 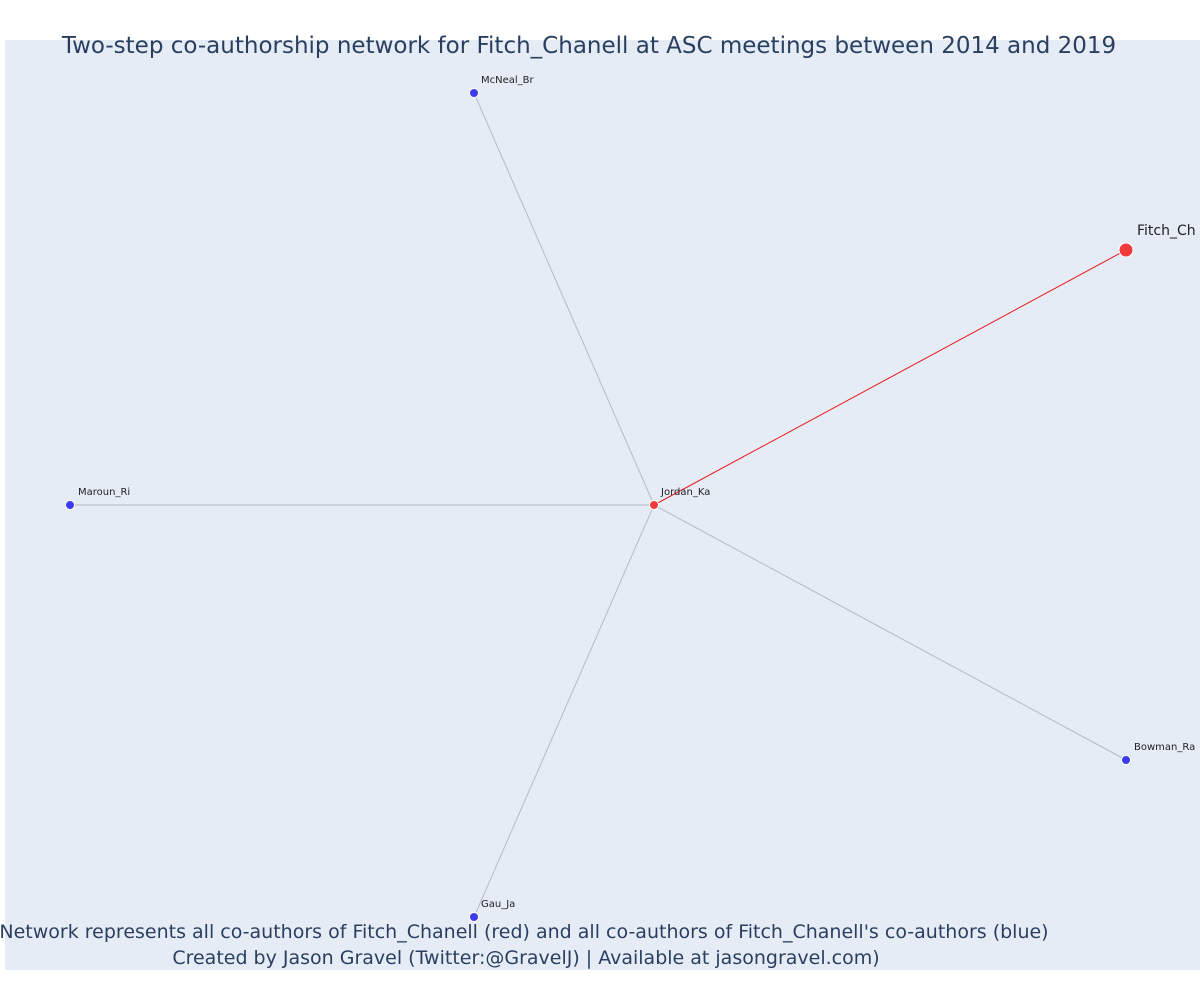 I want to click on node-label-bowman_ra: Bowman_Ra, so click(x=1164, y=747).